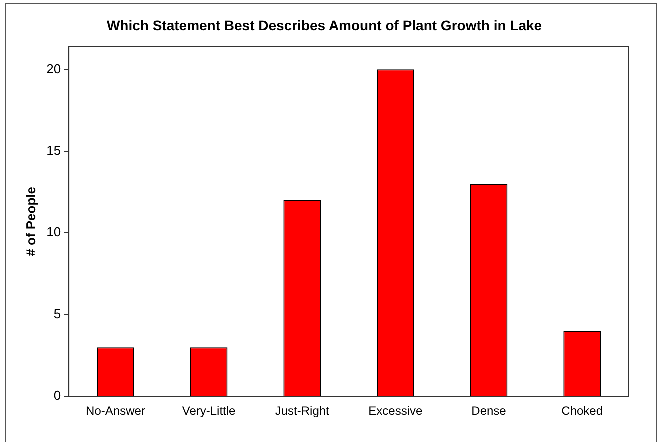  What do you see at coordinates (209, 411) in the screenshot?
I see `x-tick-label: Very-Little` at bounding box center [209, 411].